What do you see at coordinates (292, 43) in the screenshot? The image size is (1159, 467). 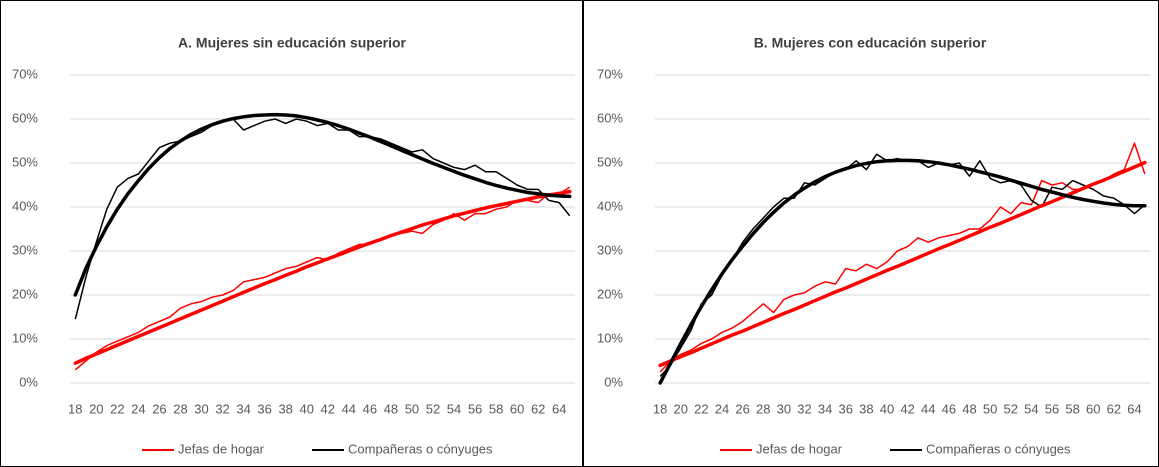 I see `chart-title: A. Mujeres sin educación superior` at bounding box center [292, 43].